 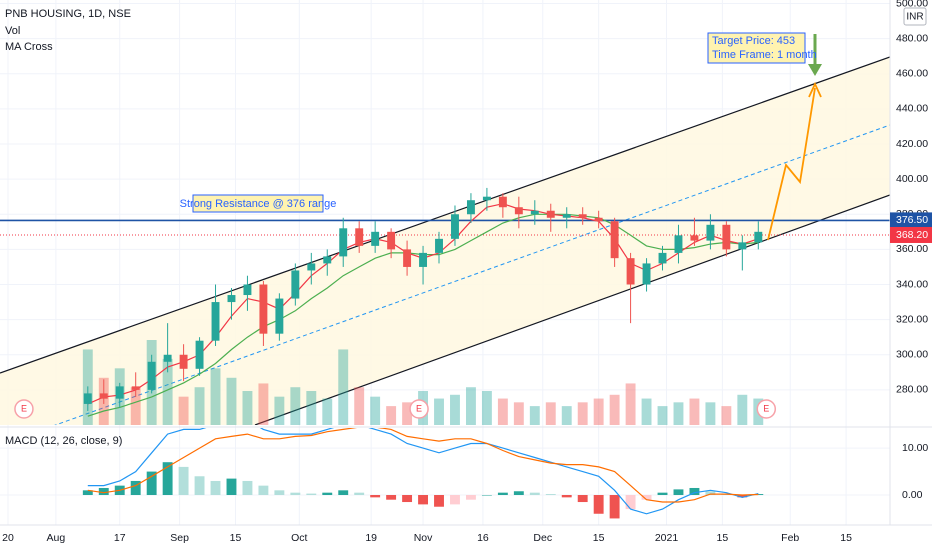 What do you see at coordinates (790, 538) in the screenshot?
I see `x-tick-label: Feb` at bounding box center [790, 538].